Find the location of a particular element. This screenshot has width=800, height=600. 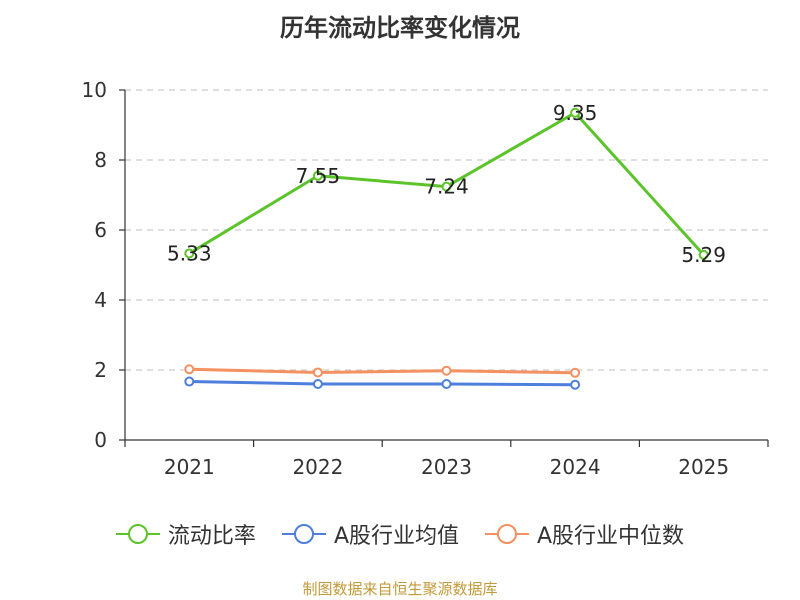

chart-title: 历年流动比率变化情况 is located at coordinates (400, 28).